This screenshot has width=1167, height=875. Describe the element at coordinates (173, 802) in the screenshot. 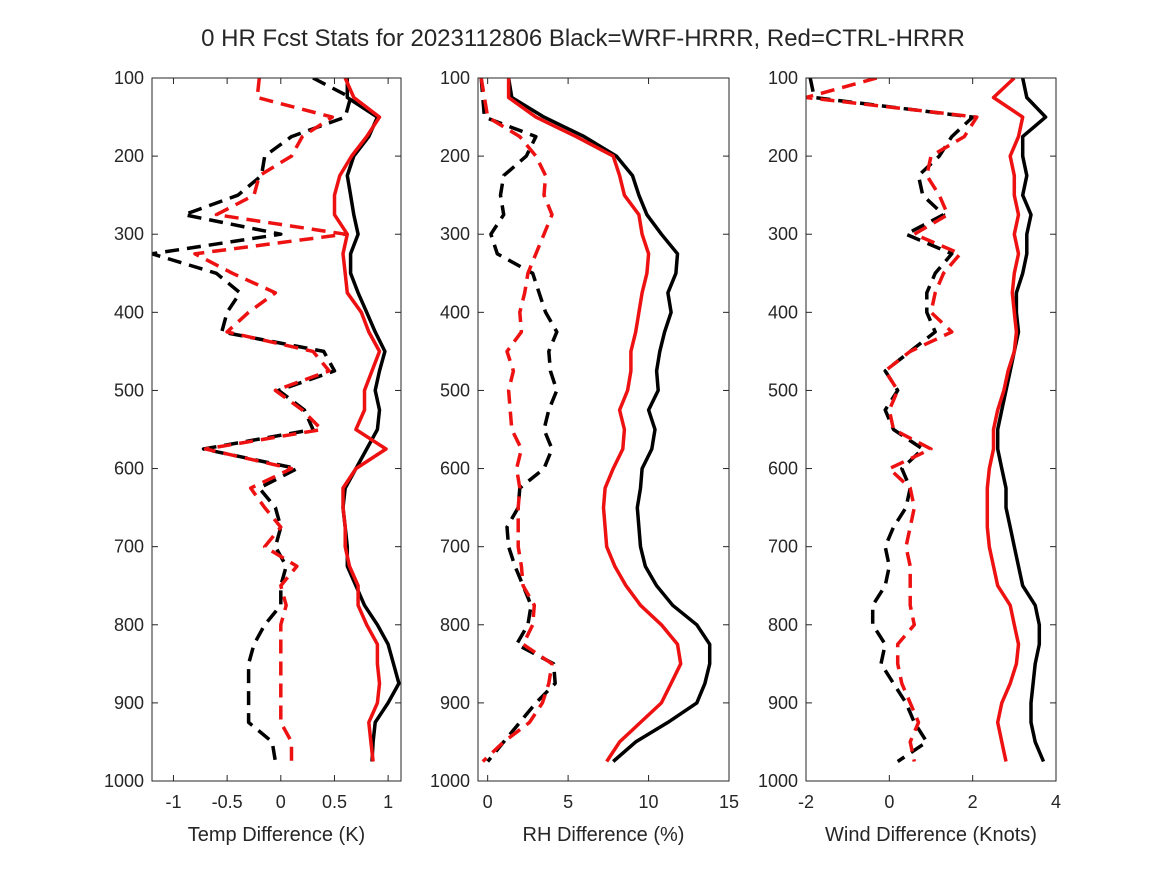

I see `x-tick-label: -1` at that location.